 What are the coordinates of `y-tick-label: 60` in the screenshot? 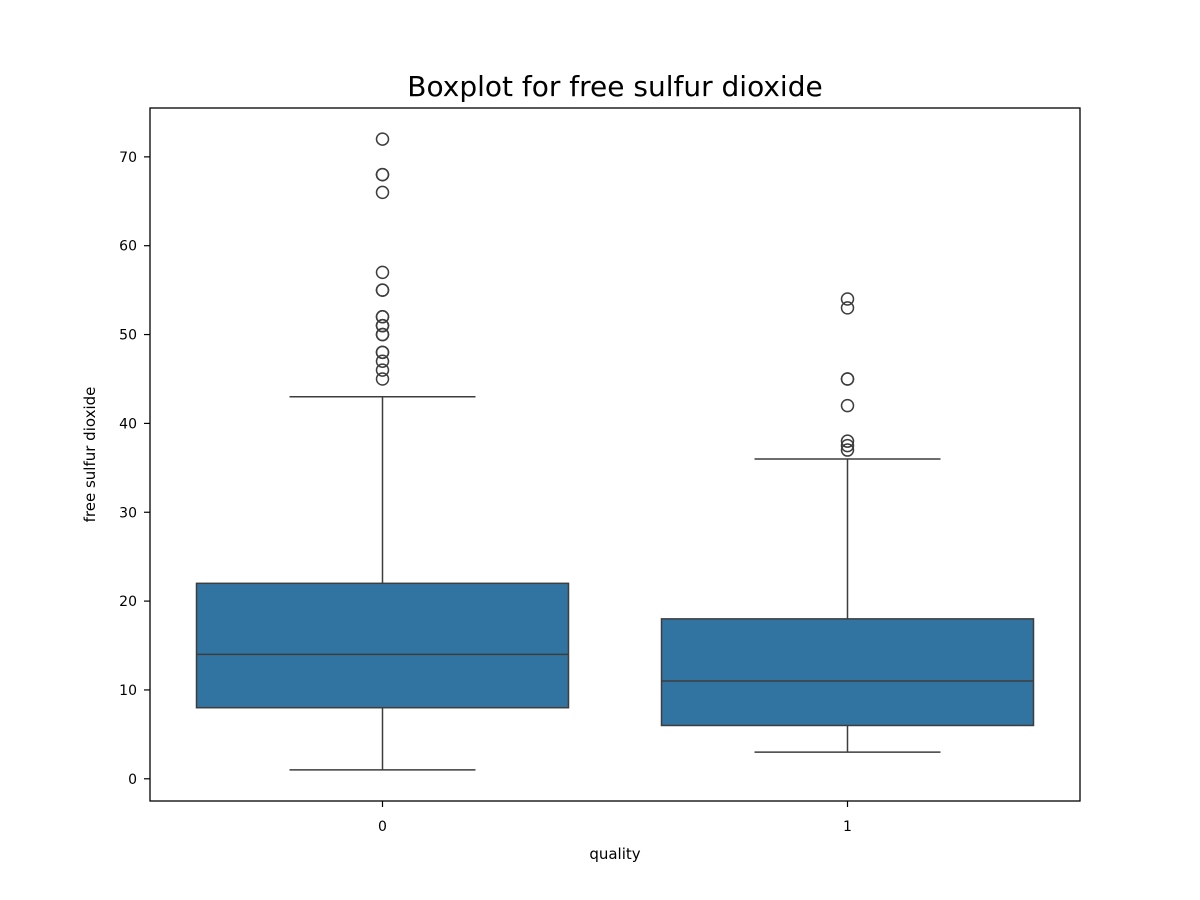 It's located at (128, 247).